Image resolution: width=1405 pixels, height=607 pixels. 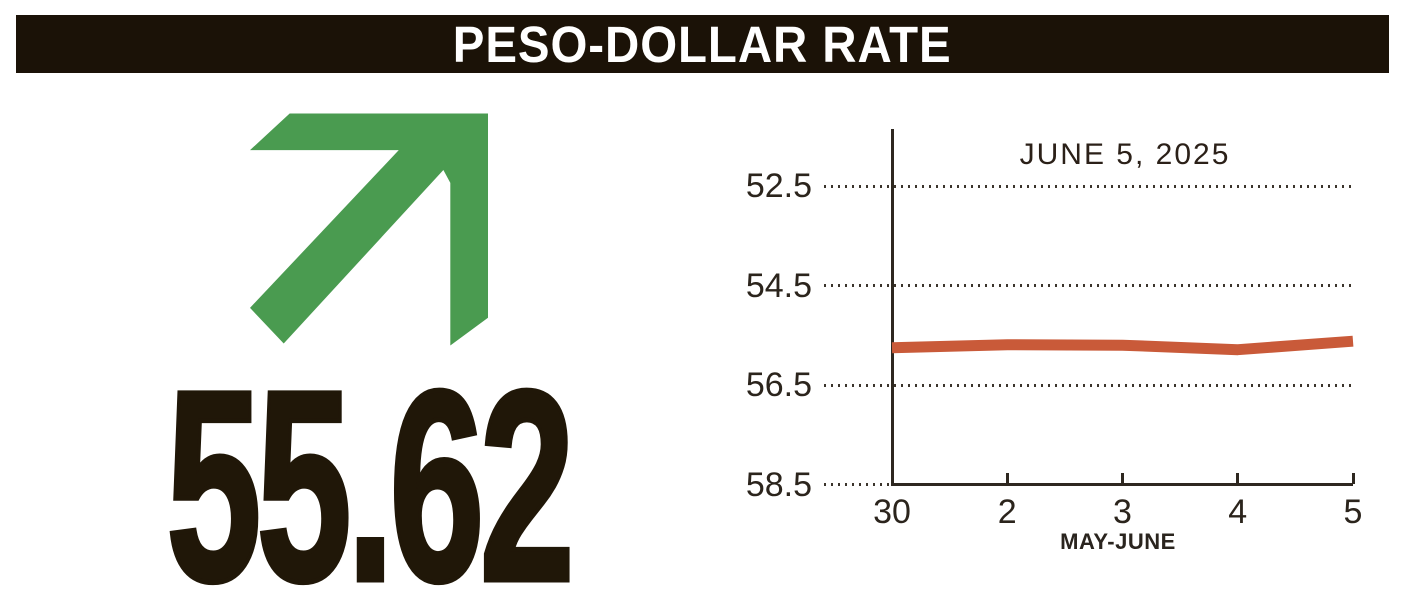 What do you see at coordinates (778, 484) in the screenshot?
I see `y-axis-tick-label: 58.5` at bounding box center [778, 484].